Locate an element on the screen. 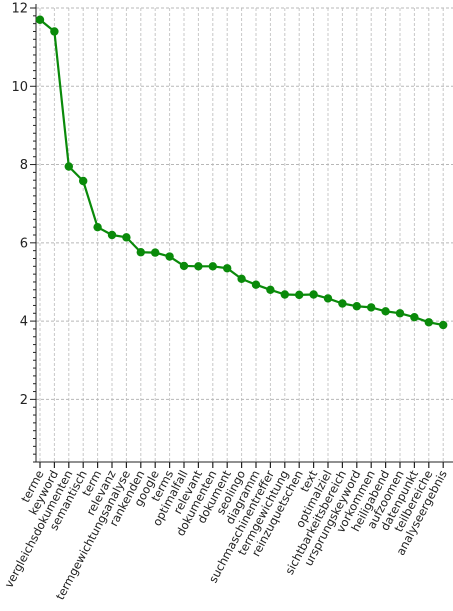 Image resolution: width=453 pixels, height=611 pixels. x-axis-ticks is located at coordinates (241, 465).